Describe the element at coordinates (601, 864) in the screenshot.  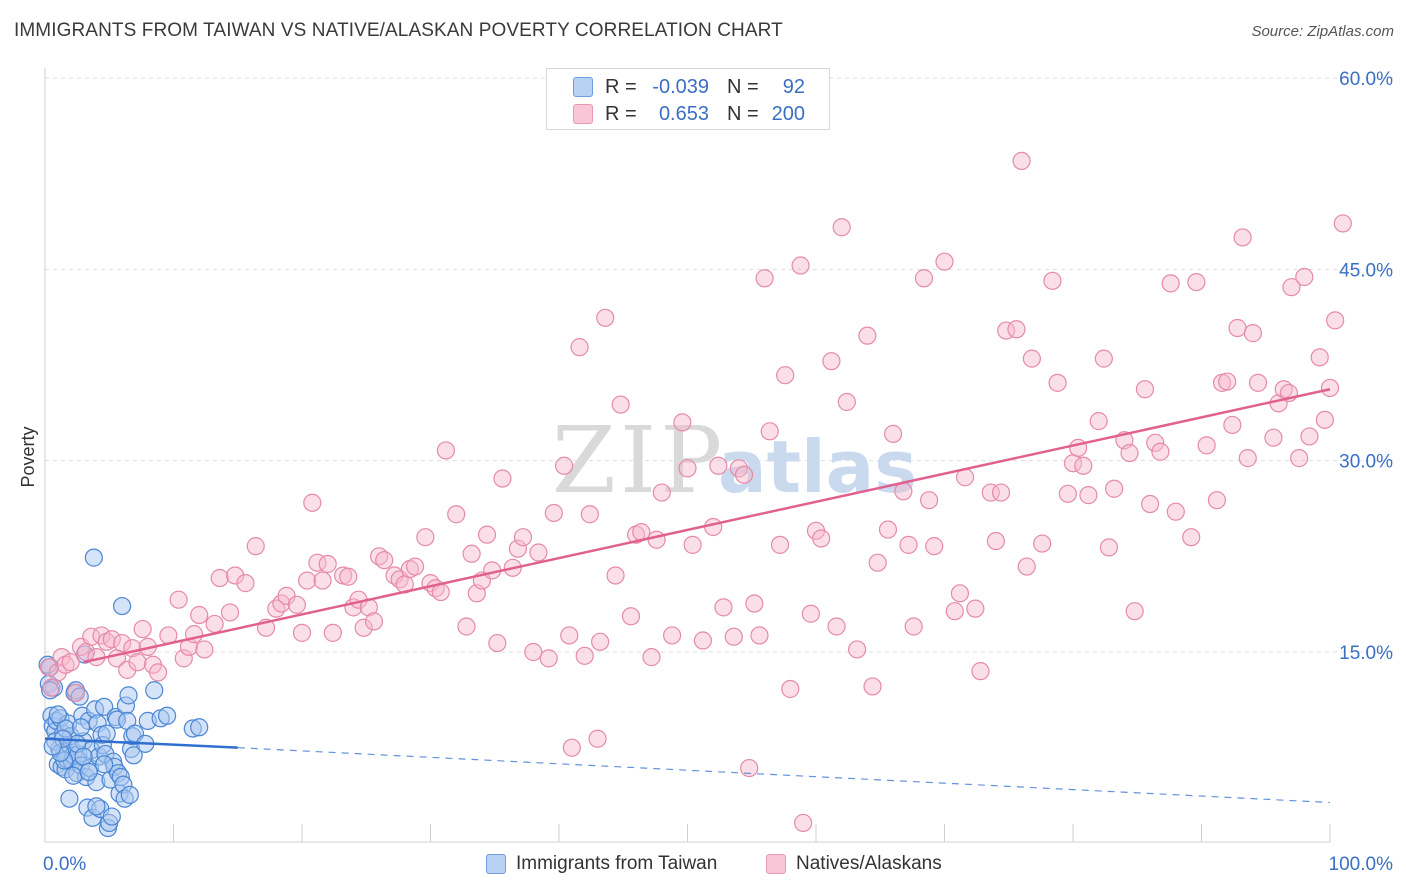
I see `legend-item-taiwan: Immigrants from Taiwan` at that location.